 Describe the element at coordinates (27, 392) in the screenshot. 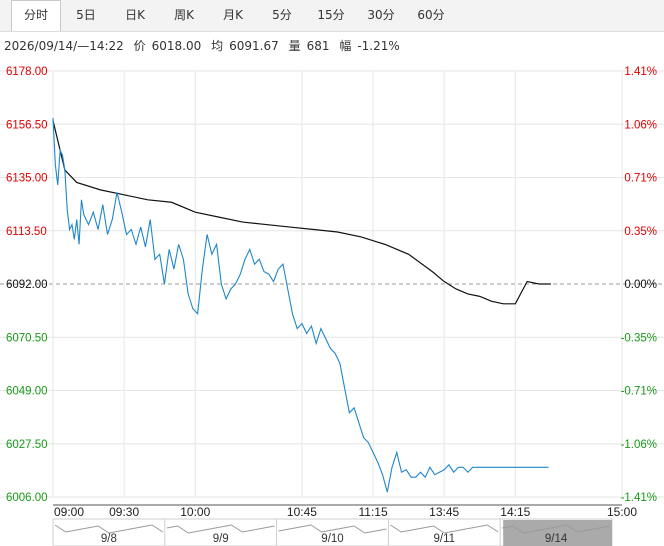

I see `y-tick-label: 6049.00` at that location.